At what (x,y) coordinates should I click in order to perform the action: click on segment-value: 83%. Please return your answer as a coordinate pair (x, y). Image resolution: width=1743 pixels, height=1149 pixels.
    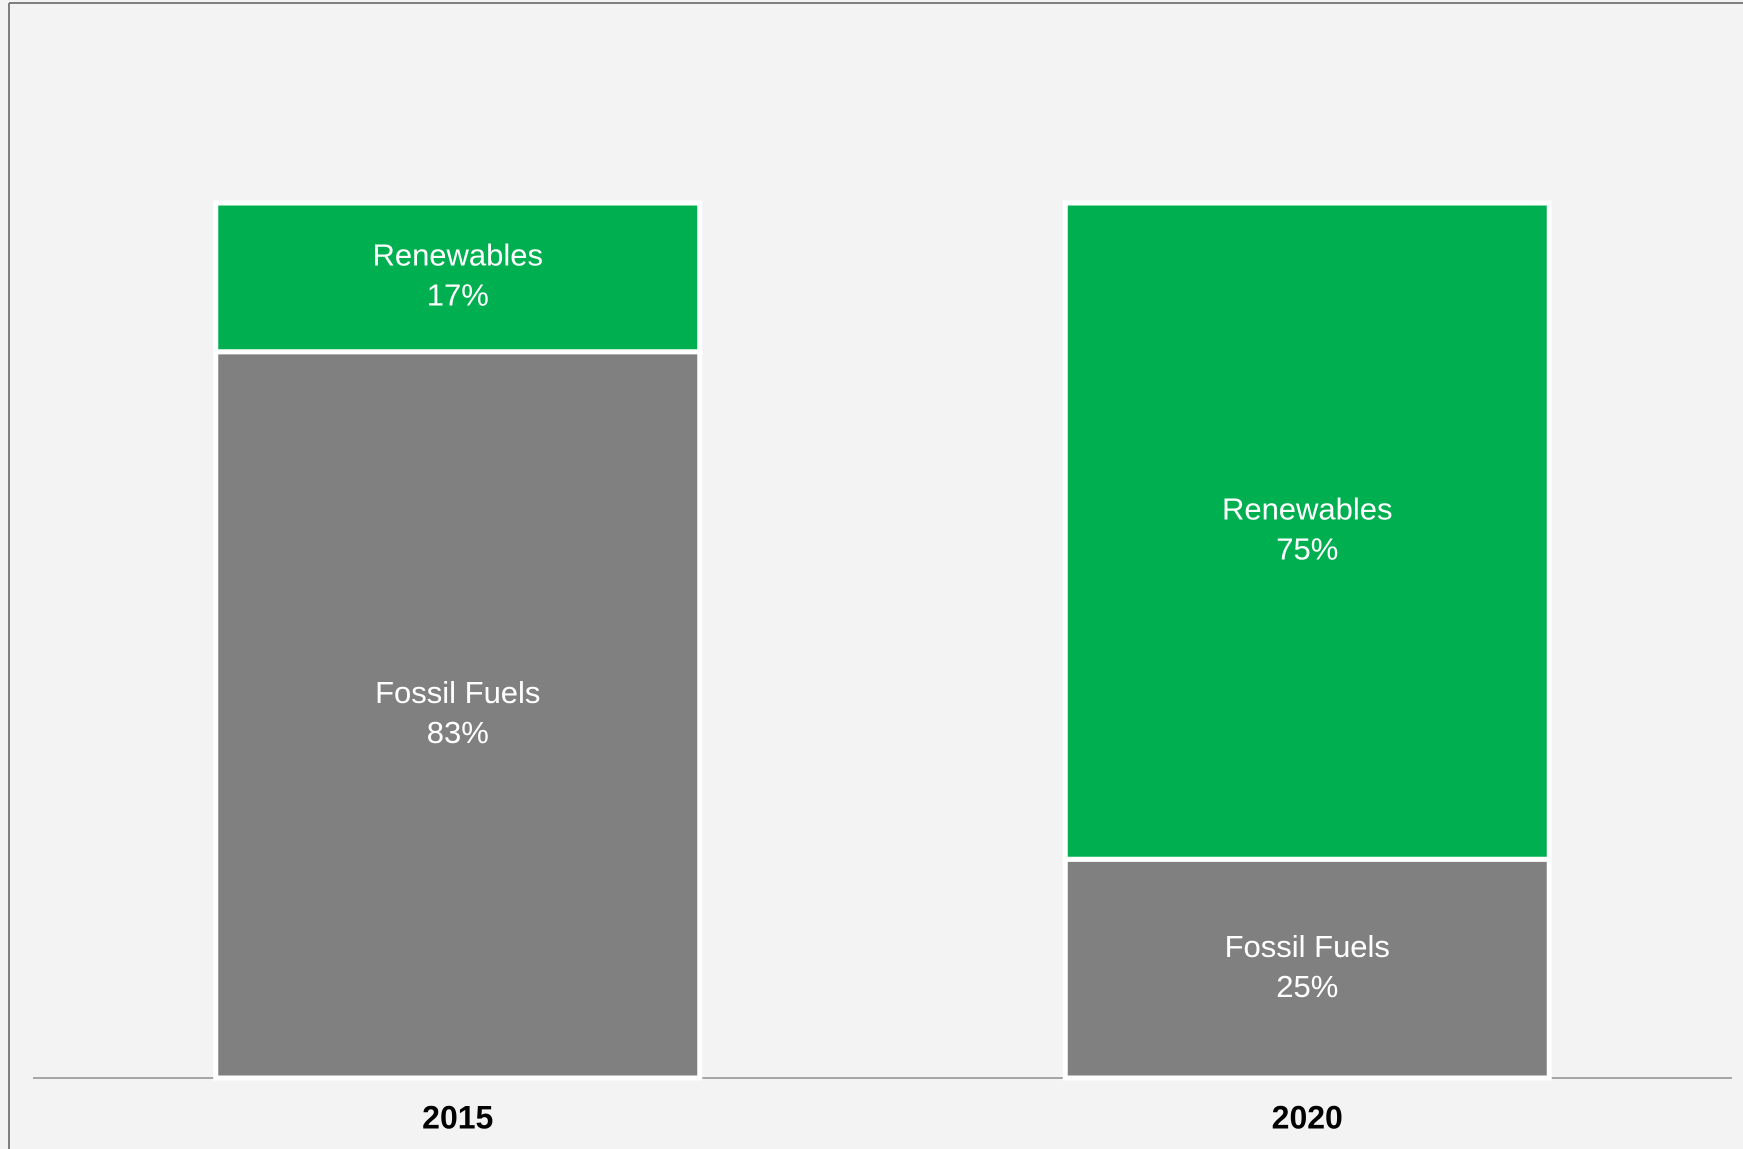
    Looking at the image, I should click on (458, 732).